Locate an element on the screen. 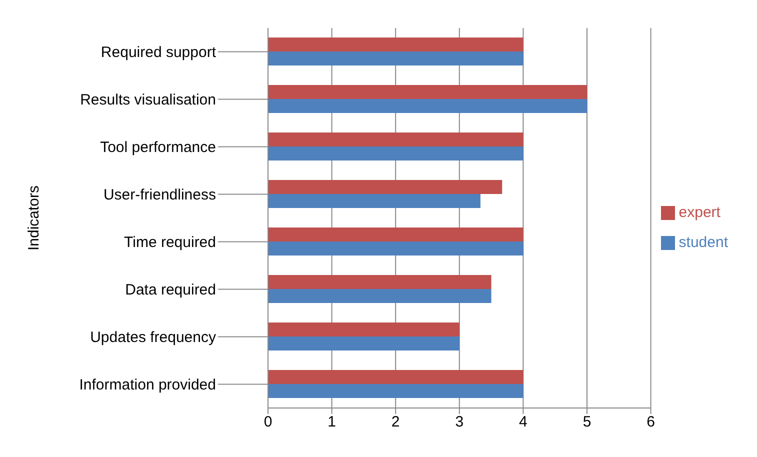 The image size is (757, 457). y-tick-label: Results visualisation is located at coordinates (148, 100).